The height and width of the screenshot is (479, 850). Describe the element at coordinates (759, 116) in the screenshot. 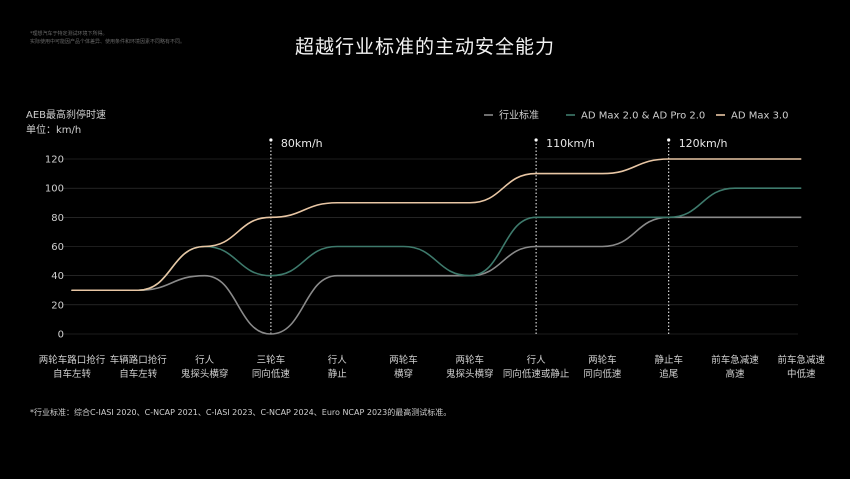

I see `legend-label-2: AD Max 3.0` at that location.